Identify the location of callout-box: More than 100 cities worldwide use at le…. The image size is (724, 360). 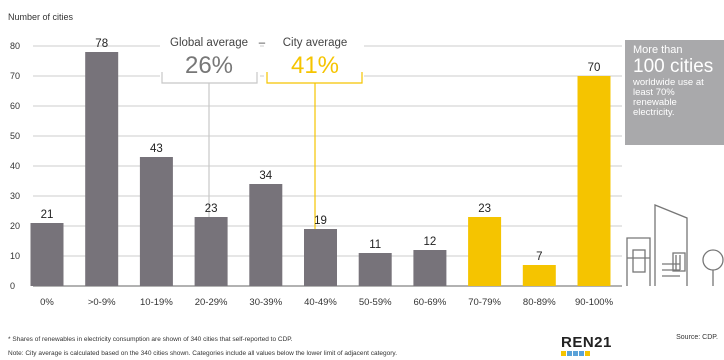
(674, 92).